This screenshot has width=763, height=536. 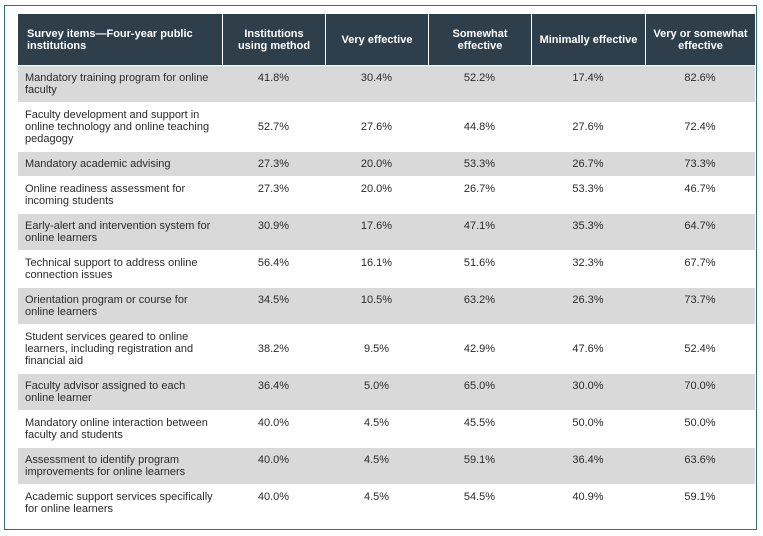 What do you see at coordinates (588, 163) in the screenshot?
I see `cell-minimally: 26.7%` at bounding box center [588, 163].